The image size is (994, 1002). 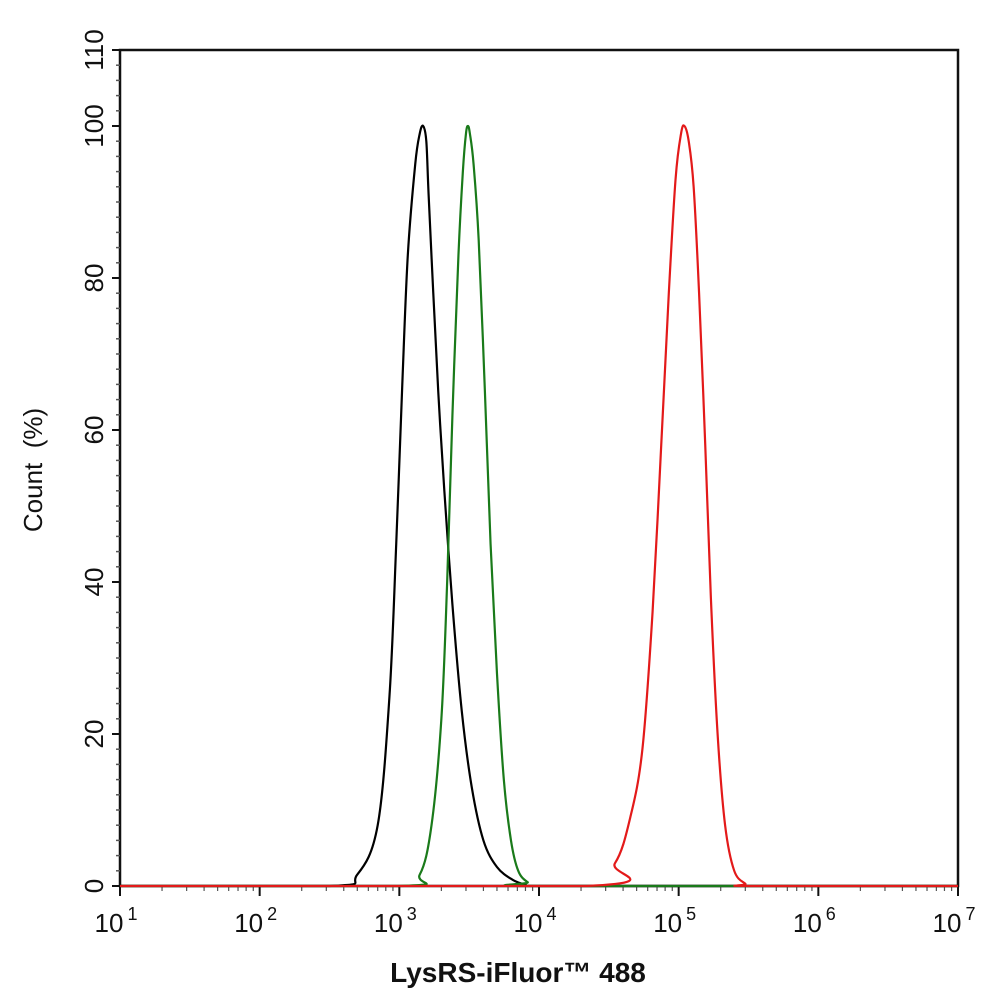 I want to click on x-tick-label: 10 1, so click(x=116, y=921).